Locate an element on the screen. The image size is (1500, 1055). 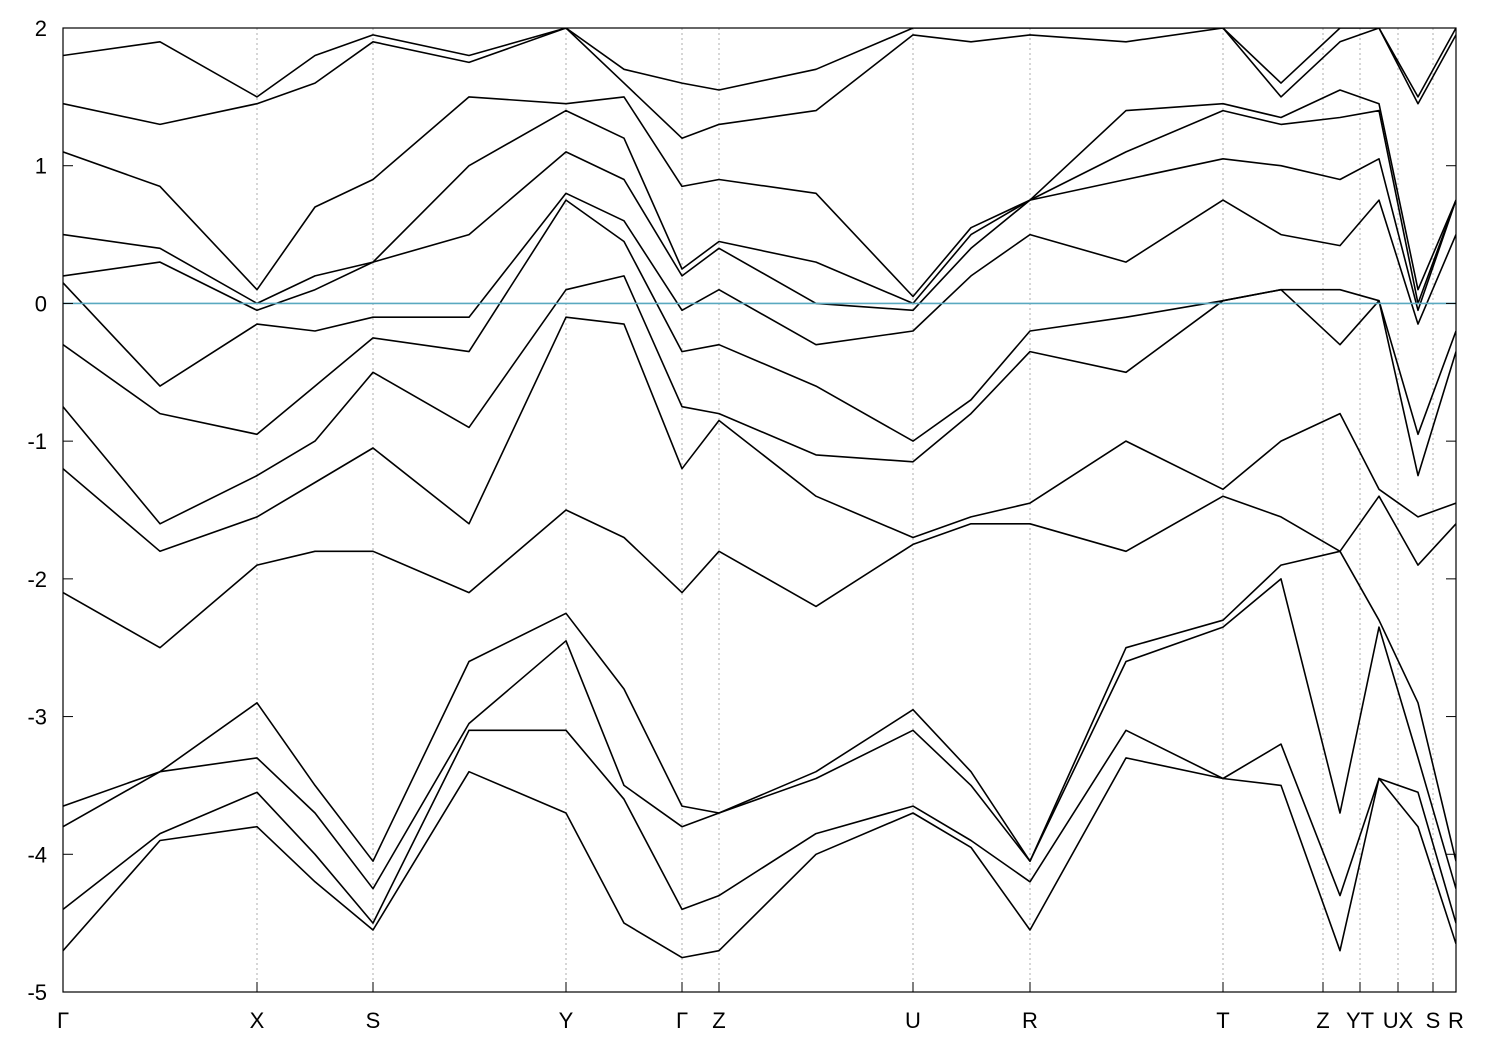
y-tick-label: -1 is located at coordinates (37, 441).